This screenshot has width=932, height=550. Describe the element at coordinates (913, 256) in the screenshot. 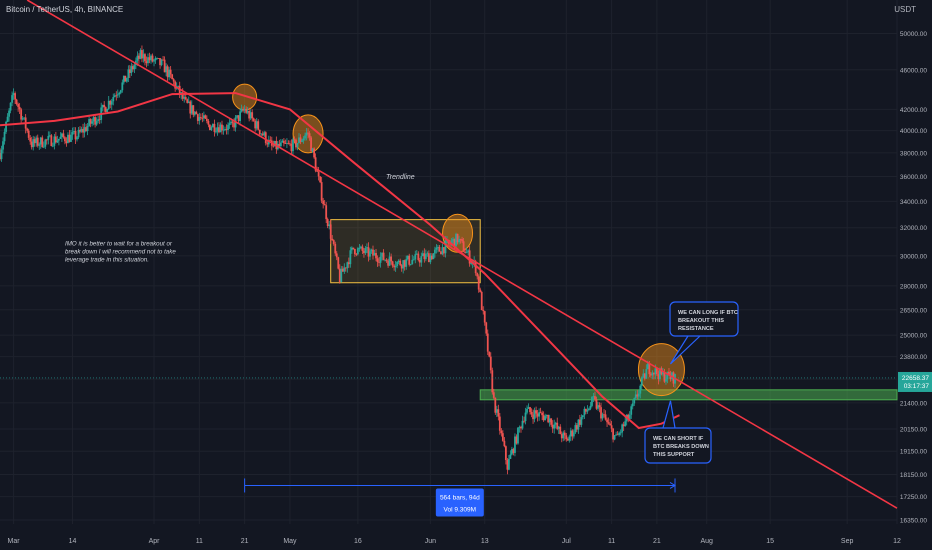

I see `price-tick-label: 30000.00` at that location.